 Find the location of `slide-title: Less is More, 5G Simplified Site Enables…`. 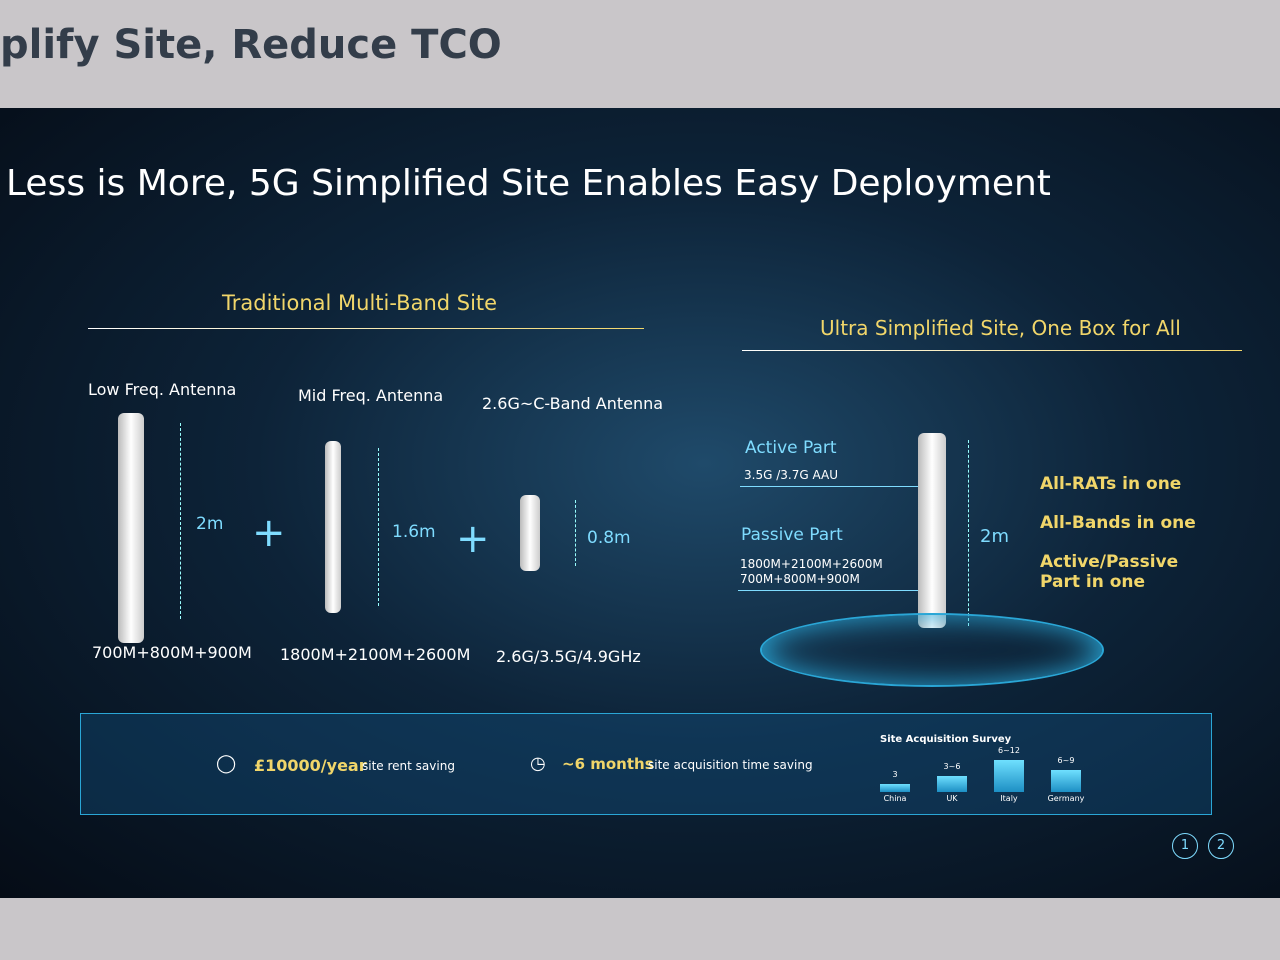

slide-title: Less is More, 5G Simplified Site Enables… is located at coordinates (528, 183).